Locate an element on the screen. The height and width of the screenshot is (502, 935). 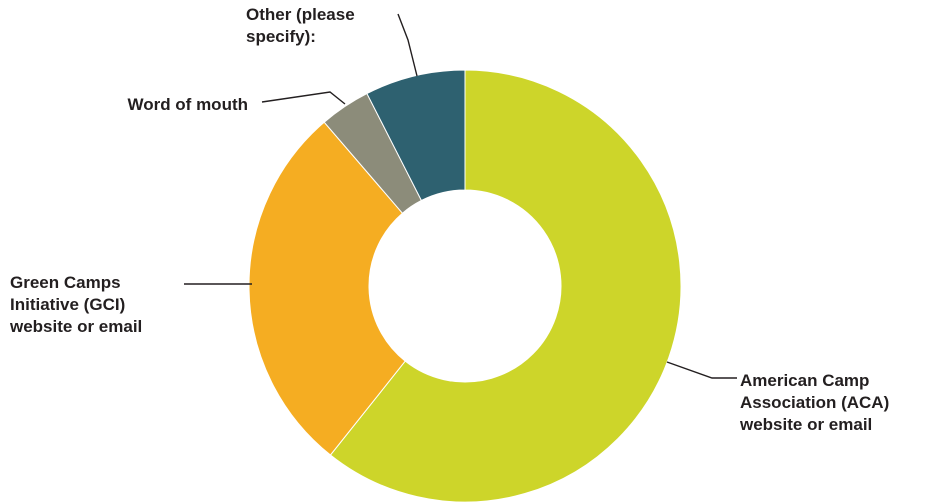
slice-label-line: specify): is located at coordinates (281, 36).